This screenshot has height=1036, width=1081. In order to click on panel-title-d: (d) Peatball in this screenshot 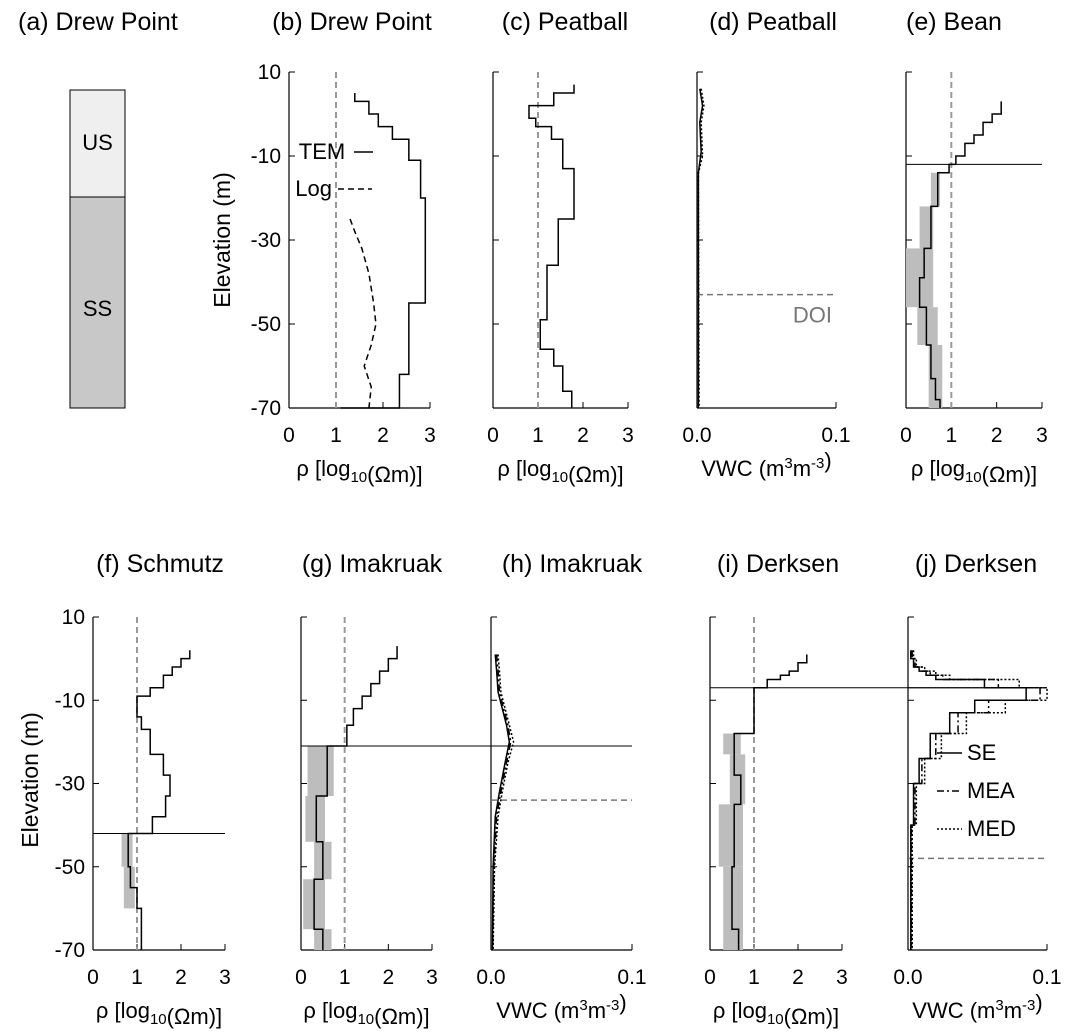, I will do `click(773, 22)`.